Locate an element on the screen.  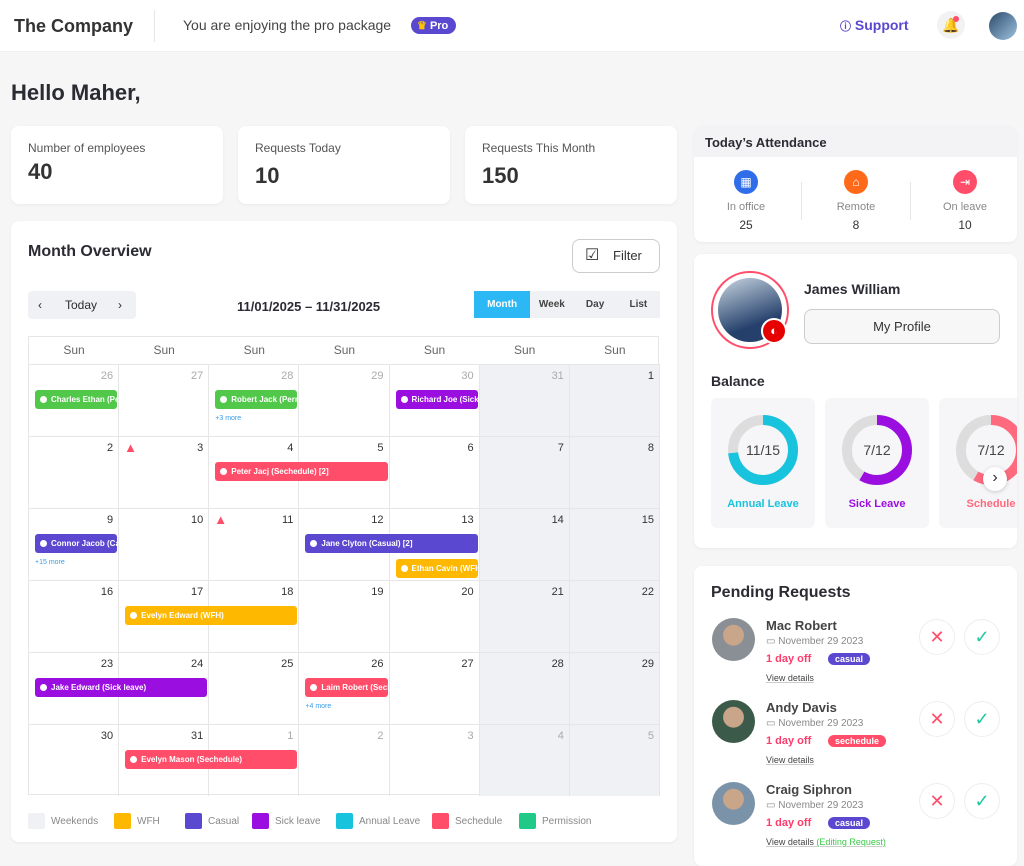
calendar-event: Peter Jacj (Sechedule) [2] is located at coordinates (301, 471).